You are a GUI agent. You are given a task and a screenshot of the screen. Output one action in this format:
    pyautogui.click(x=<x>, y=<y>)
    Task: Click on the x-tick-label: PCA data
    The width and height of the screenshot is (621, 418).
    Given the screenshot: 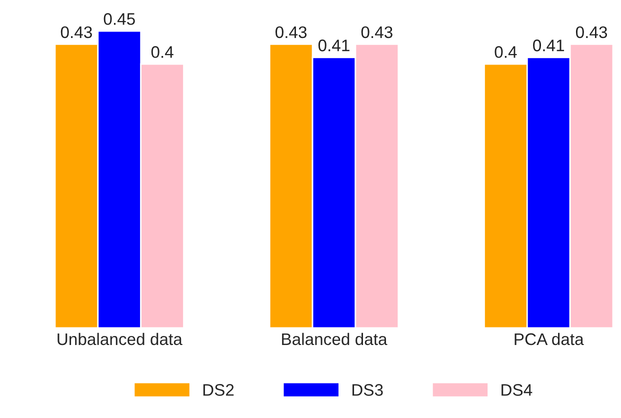 What is the action you would take?
    pyautogui.click(x=549, y=339)
    